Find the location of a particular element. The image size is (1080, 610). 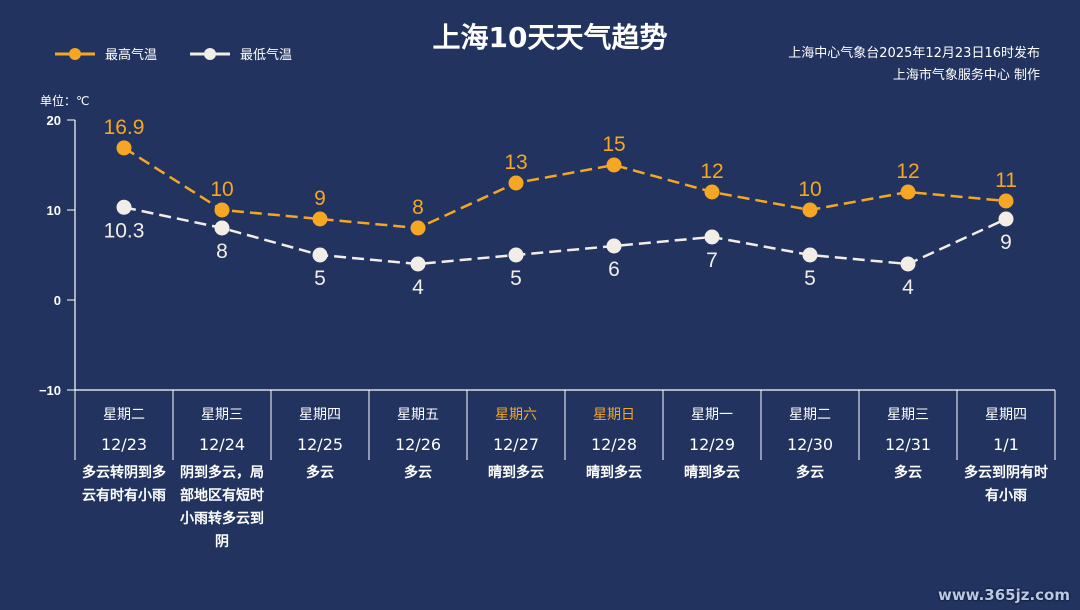

y-tick-label: 10 is located at coordinates (54, 210).